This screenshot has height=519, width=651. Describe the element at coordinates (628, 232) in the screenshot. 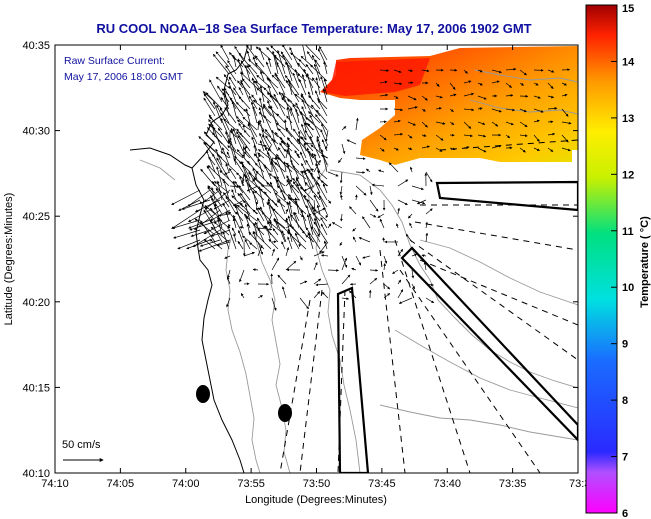

I see `colorbar-tick-label: 11` at that location.